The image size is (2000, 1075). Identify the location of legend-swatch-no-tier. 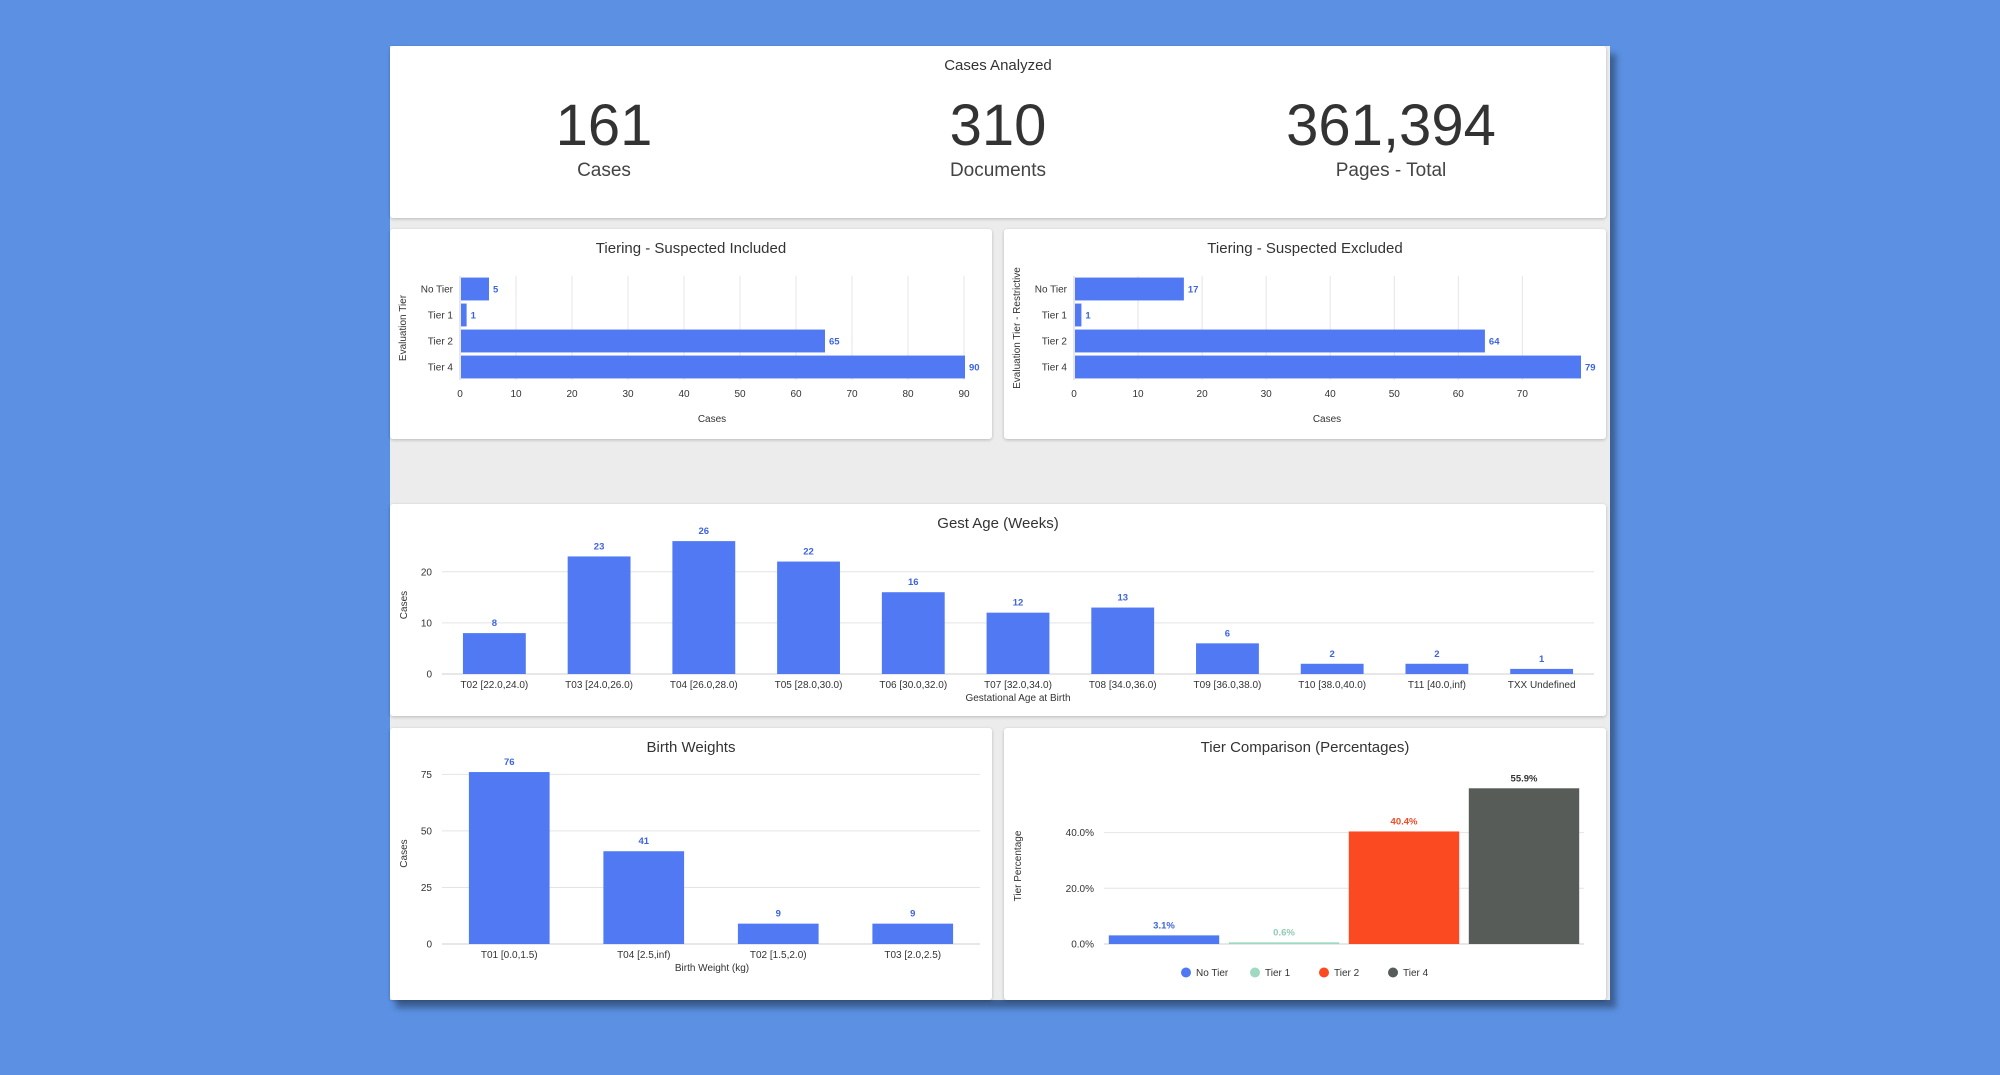
(1186, 972).